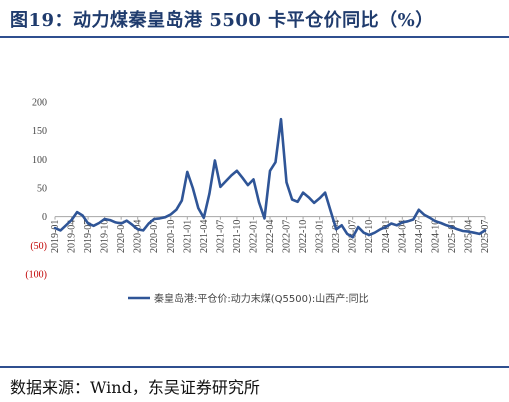 This screenshot has height=402, width=509. Describe the element at coordinates (336, 236) in the screenshot. I see `x-tick-label: 2023-04` at that location.